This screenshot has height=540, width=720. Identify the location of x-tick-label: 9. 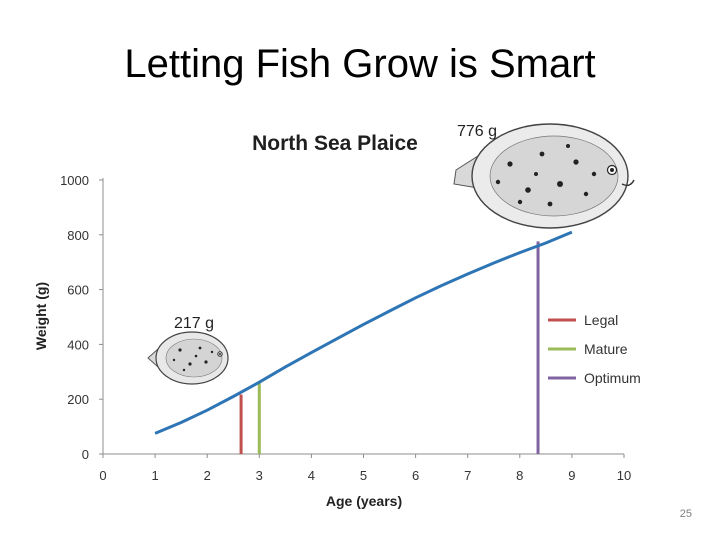
(571, 475).